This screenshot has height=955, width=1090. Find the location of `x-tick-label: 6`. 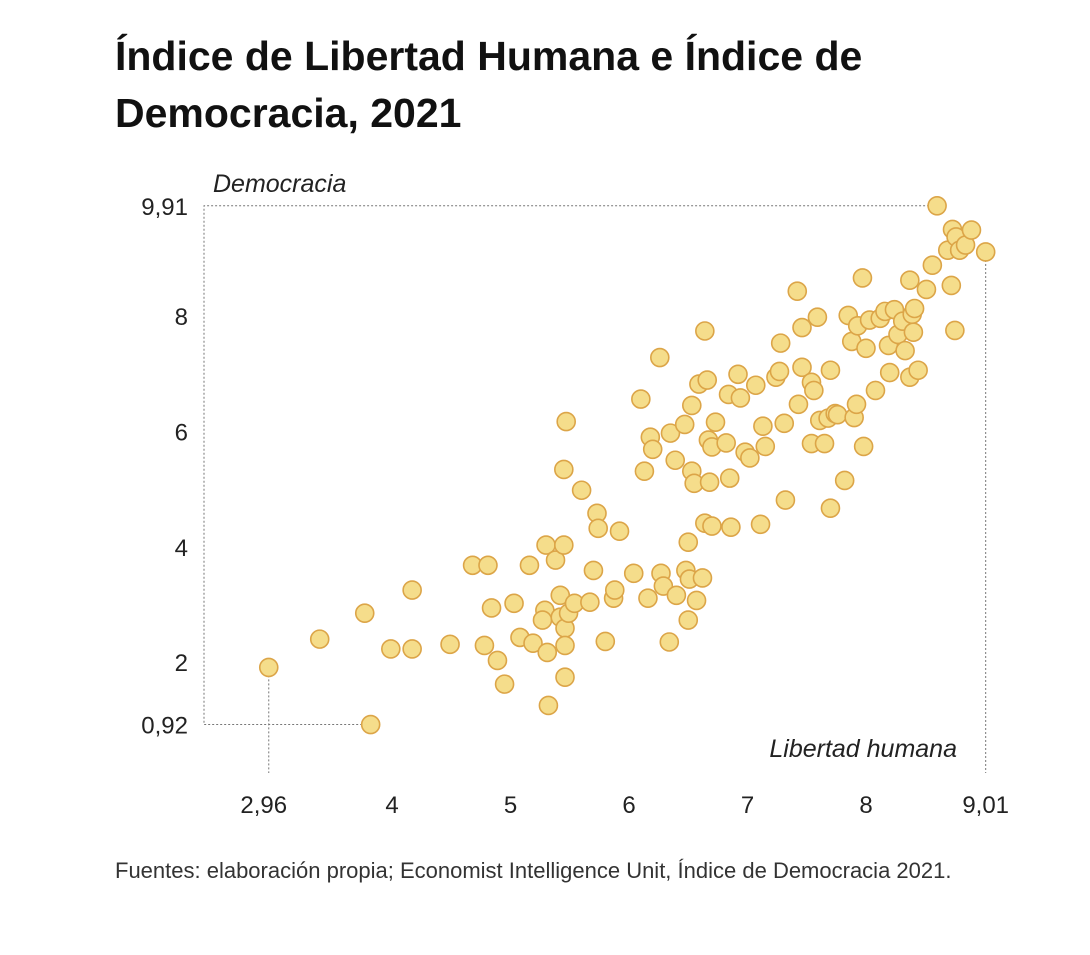

x-tick-label: 6 is located at coordinates (628, 805).